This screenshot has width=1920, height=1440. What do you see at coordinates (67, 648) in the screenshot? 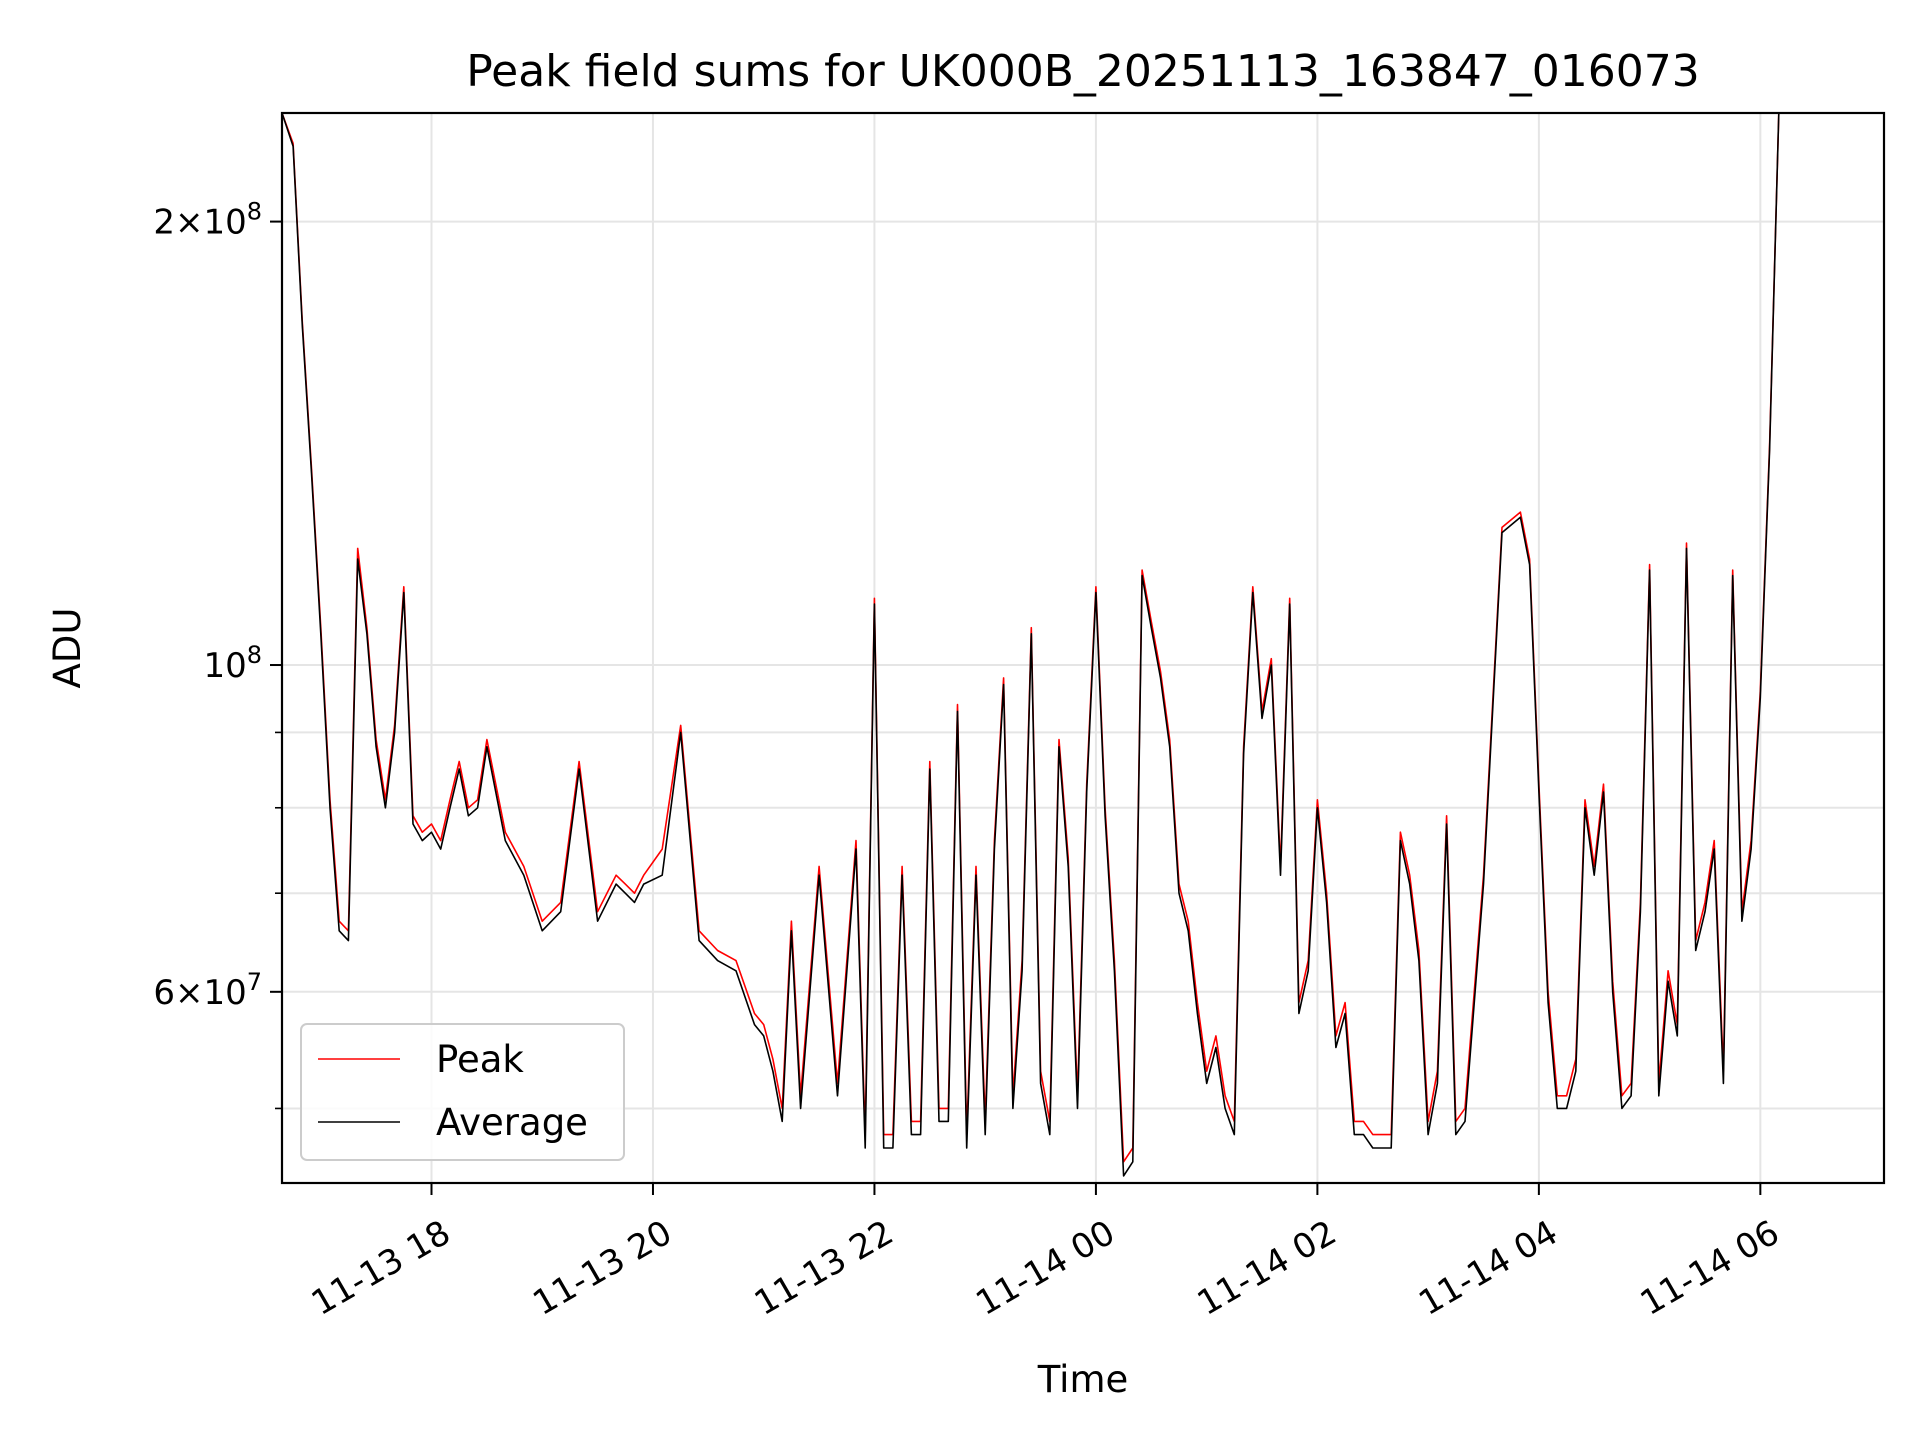
I see `y-axis-title: ADU` at bounding box center [67, 648].